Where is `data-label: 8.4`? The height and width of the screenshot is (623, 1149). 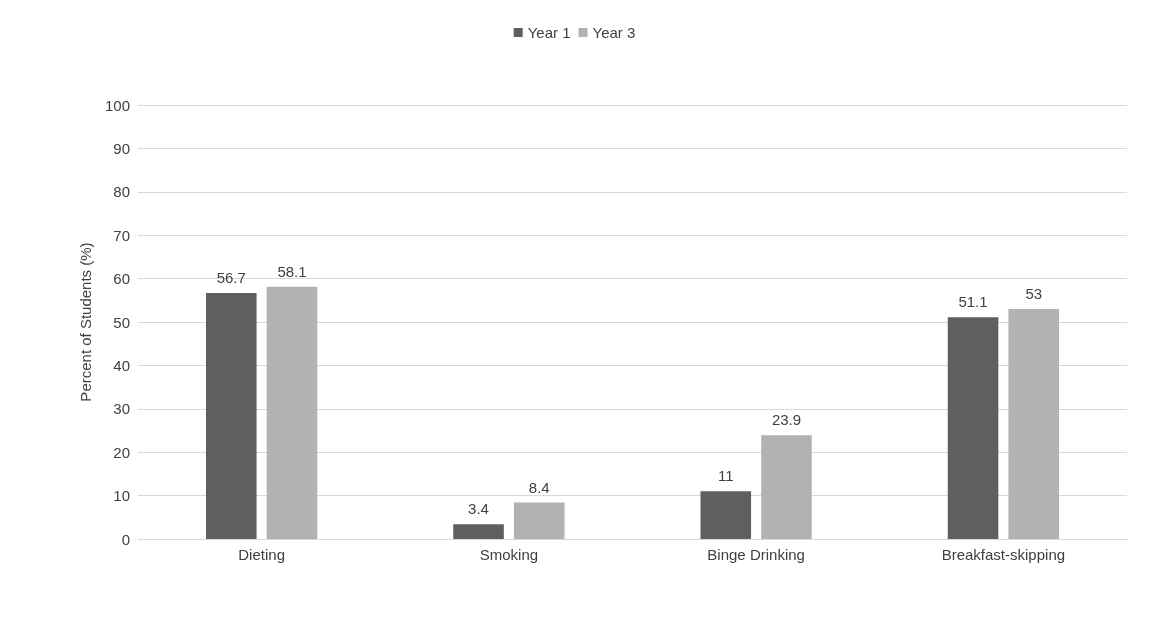 data-label: 8.4 is located at coordinates (539, 487).